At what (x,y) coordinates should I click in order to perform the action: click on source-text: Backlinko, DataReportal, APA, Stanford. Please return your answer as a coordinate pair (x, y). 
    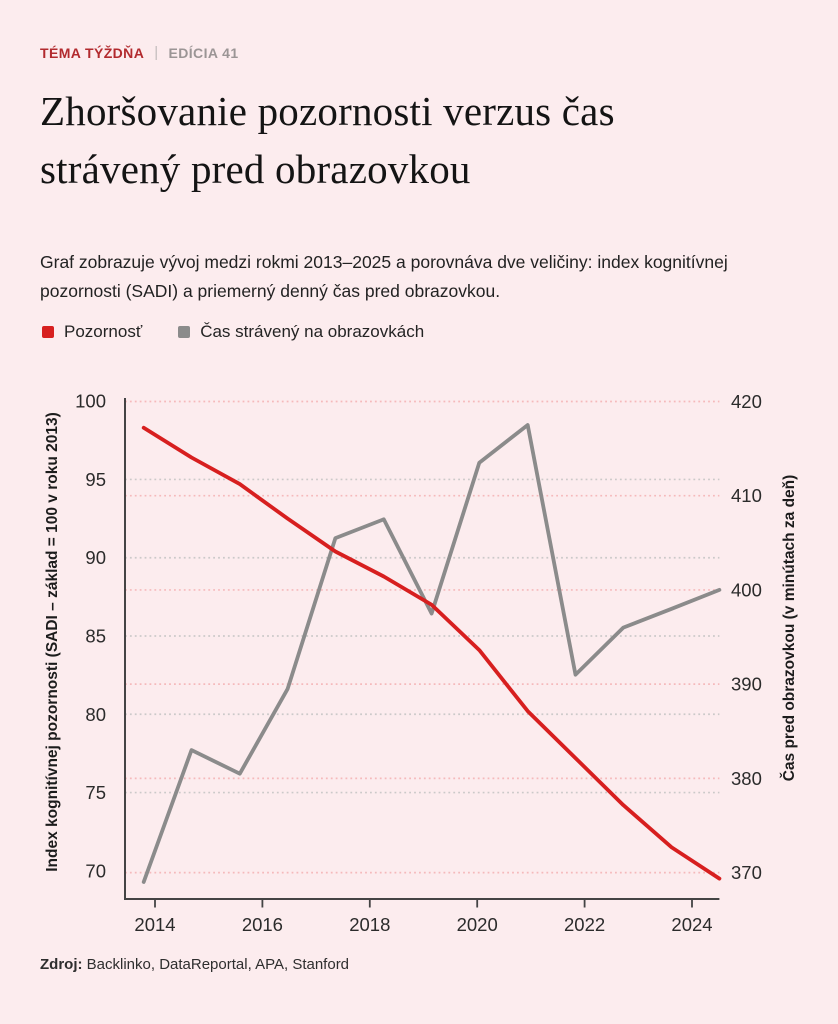
    Looking at the image, I should click on (216, 964).